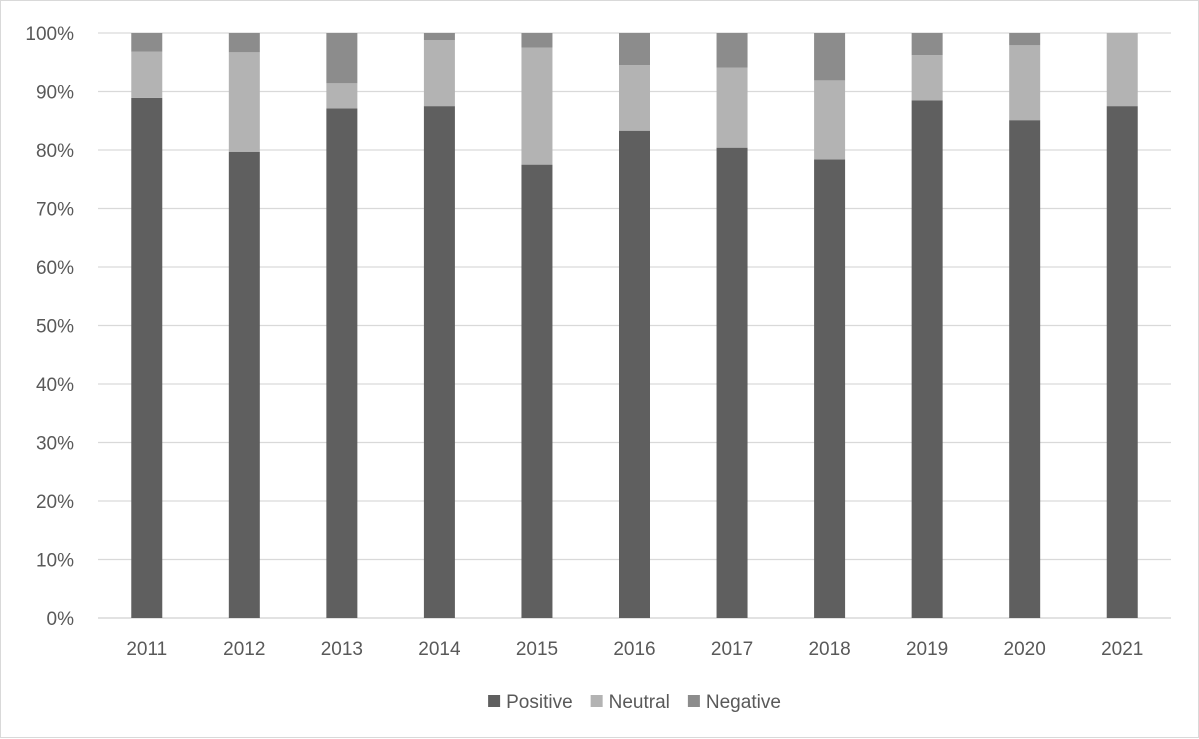  I want to click on bar-negative-2015, so click(537, 40).